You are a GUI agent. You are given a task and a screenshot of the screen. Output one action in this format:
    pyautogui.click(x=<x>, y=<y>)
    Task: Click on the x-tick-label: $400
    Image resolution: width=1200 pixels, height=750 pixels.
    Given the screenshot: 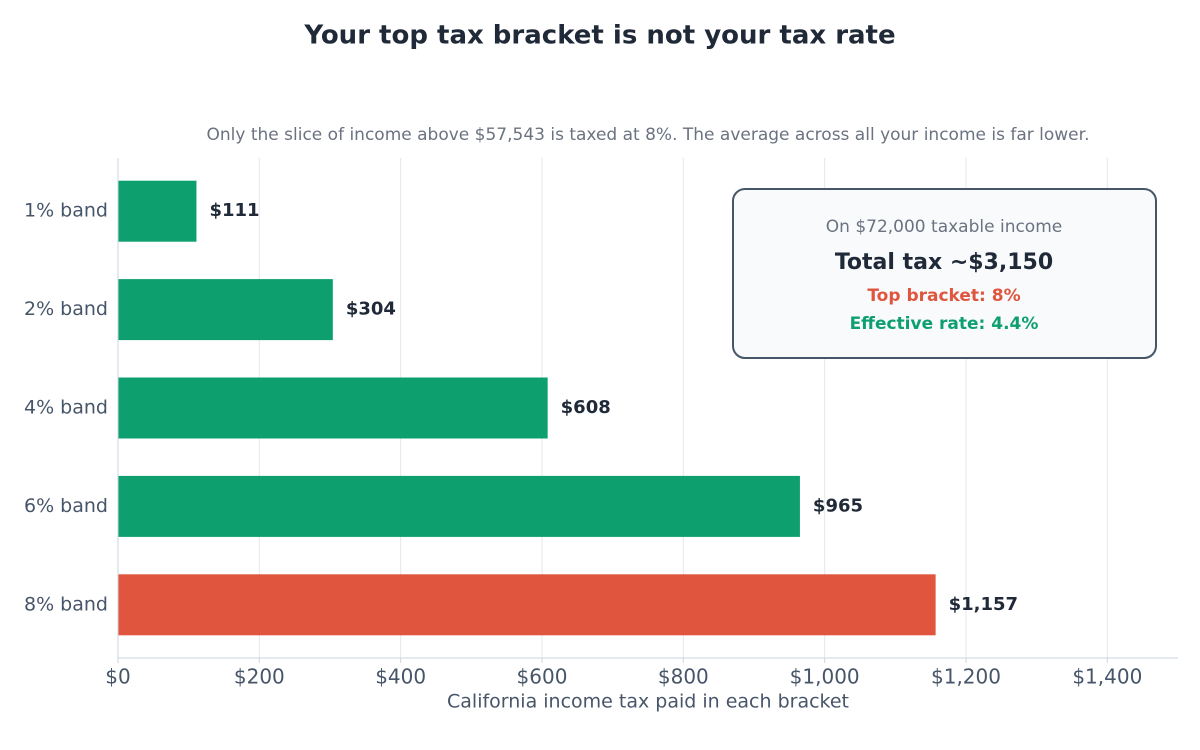 What is the action you would take?
    pyautogui.click(x=400, y=677)
    